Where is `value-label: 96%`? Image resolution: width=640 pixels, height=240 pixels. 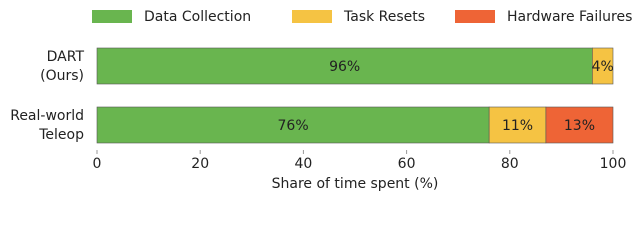 value-label: 96% is located at coordinates (344, 67).